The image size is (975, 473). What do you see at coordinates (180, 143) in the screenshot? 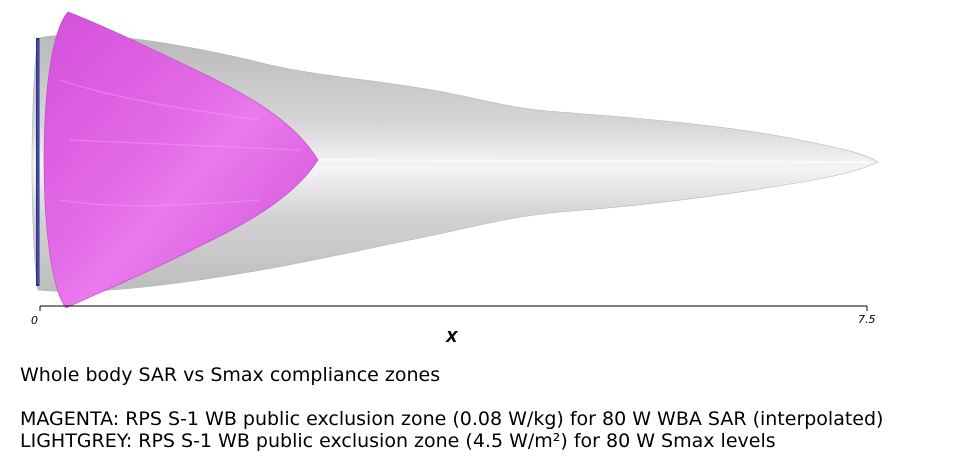
I see `magenta-zone-shading` at bounding box center [180, 143].